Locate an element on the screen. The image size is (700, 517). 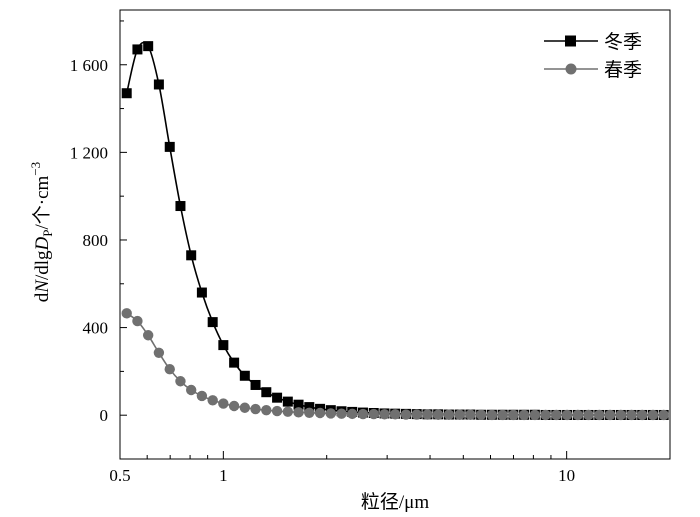
y-tick-label: 1 600 is located at coordinates (89, 65).